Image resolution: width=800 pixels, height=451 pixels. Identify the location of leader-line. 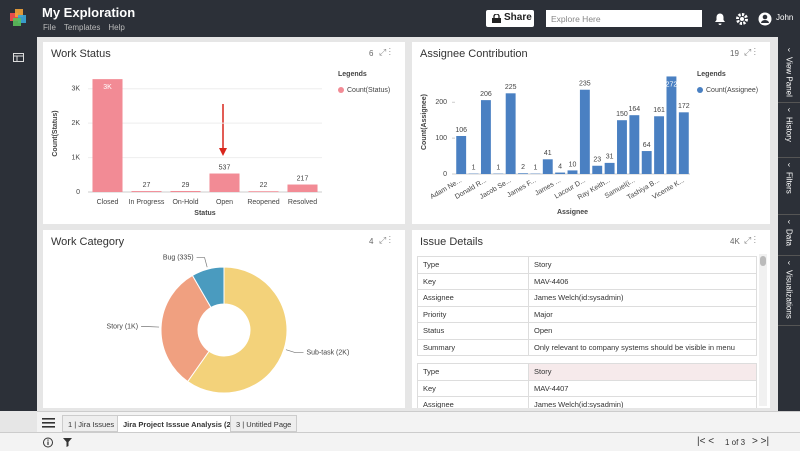
(202, 262).